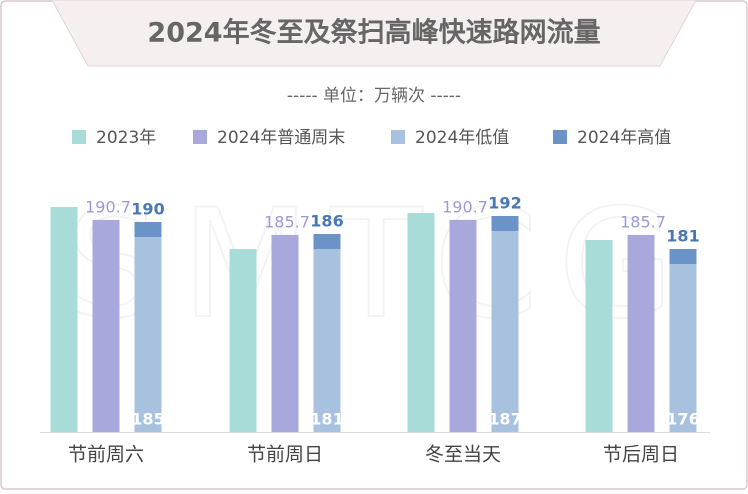 The width and height of the screenshot is (748, 494). I want to click on title-box, so click(374, 33).